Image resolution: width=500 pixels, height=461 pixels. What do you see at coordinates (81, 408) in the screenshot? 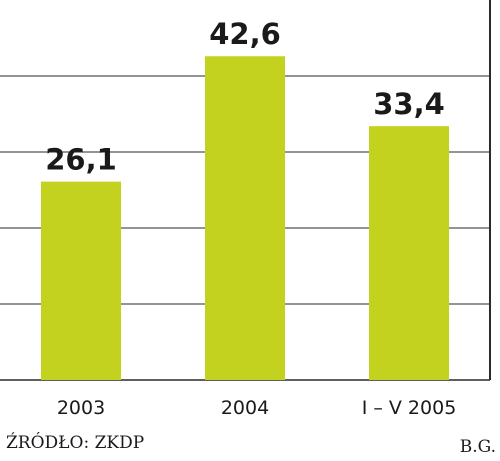
I see `category-tick-label: 2003` at bounding box center [81, 408].